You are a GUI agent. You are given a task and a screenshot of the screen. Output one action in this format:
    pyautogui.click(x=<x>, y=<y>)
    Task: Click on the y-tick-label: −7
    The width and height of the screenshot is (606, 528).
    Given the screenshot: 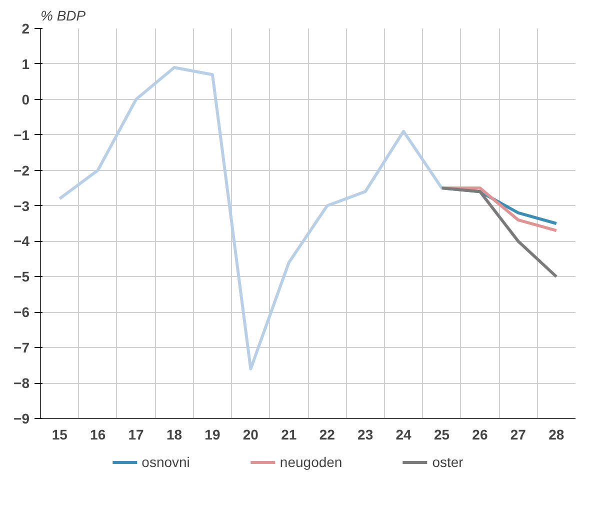 What is the action you would take?
    pyautogui.click(x=22, y=348)
    